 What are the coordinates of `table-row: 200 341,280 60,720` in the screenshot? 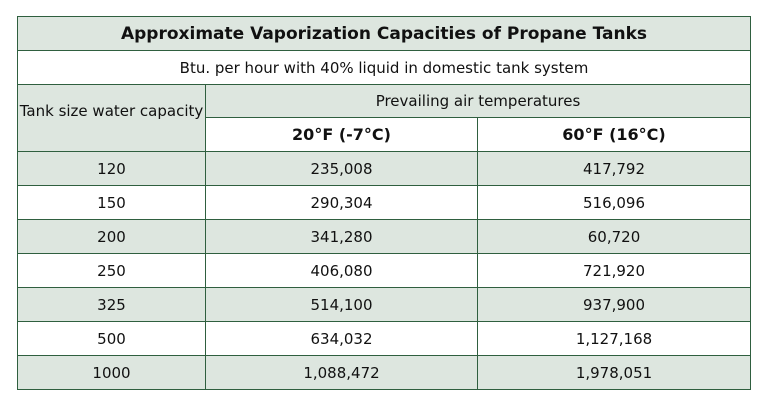 It's located at (384, 236).